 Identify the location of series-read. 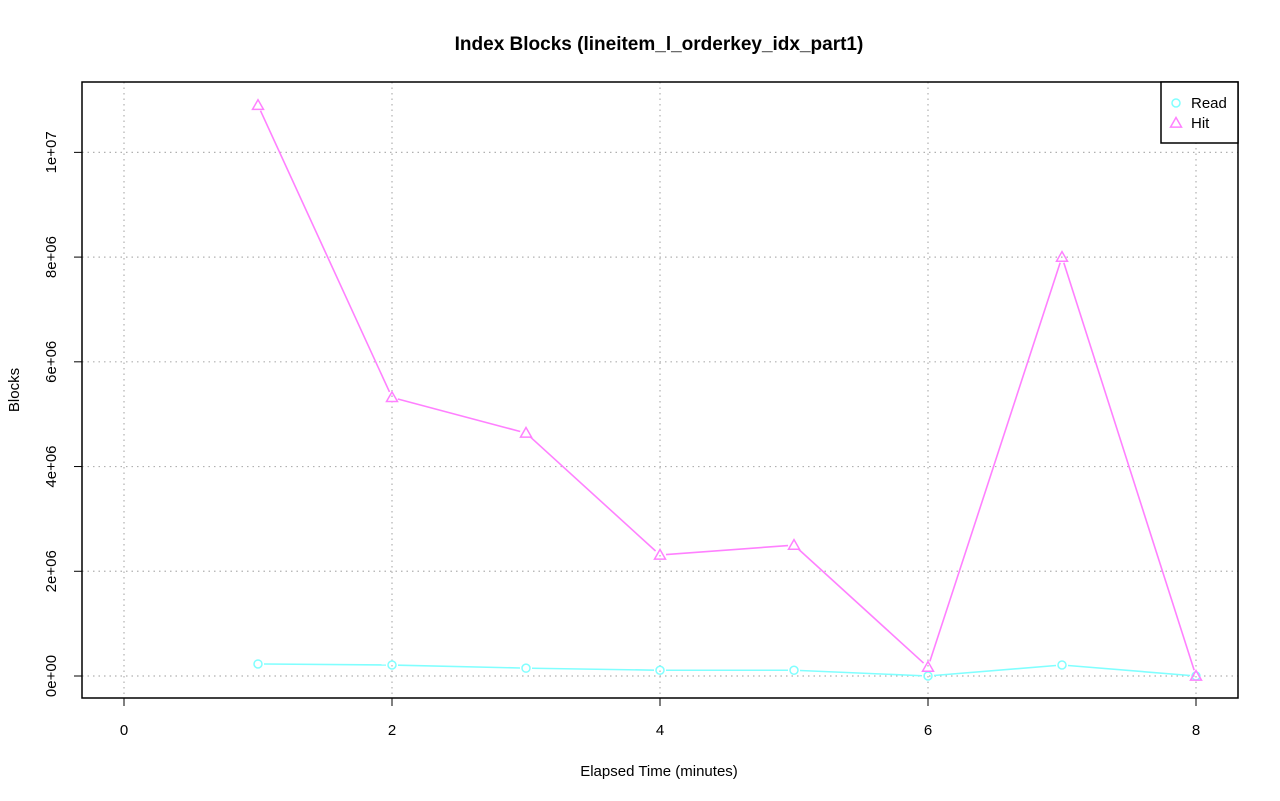
(727, 670).